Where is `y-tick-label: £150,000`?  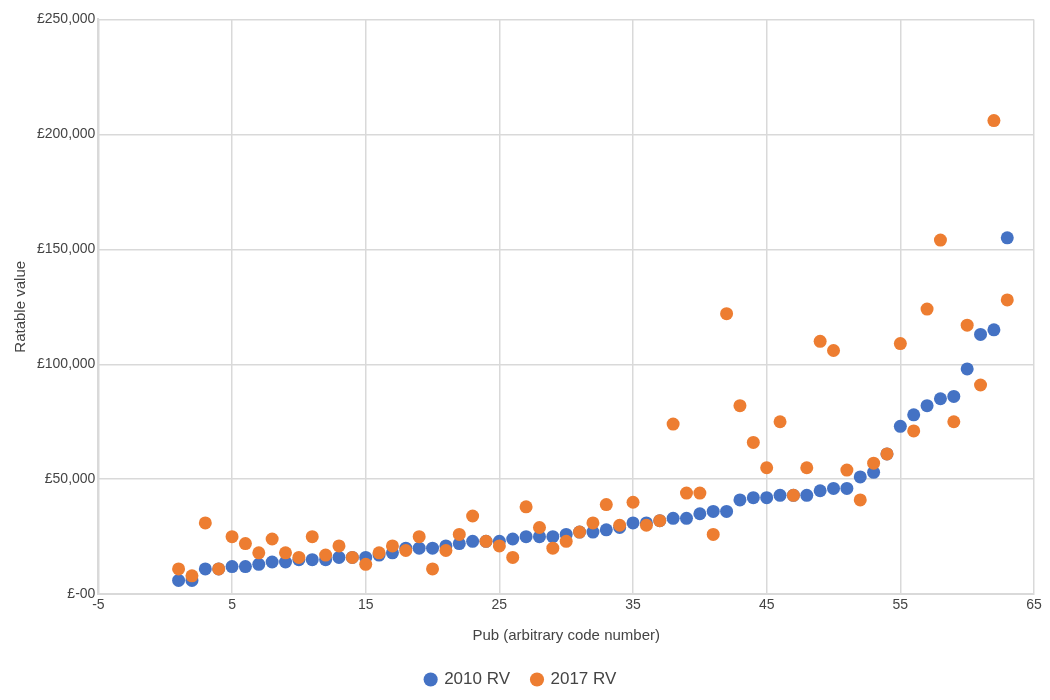 y-tick-label: £150,000 is located at coordinates (66, 248).